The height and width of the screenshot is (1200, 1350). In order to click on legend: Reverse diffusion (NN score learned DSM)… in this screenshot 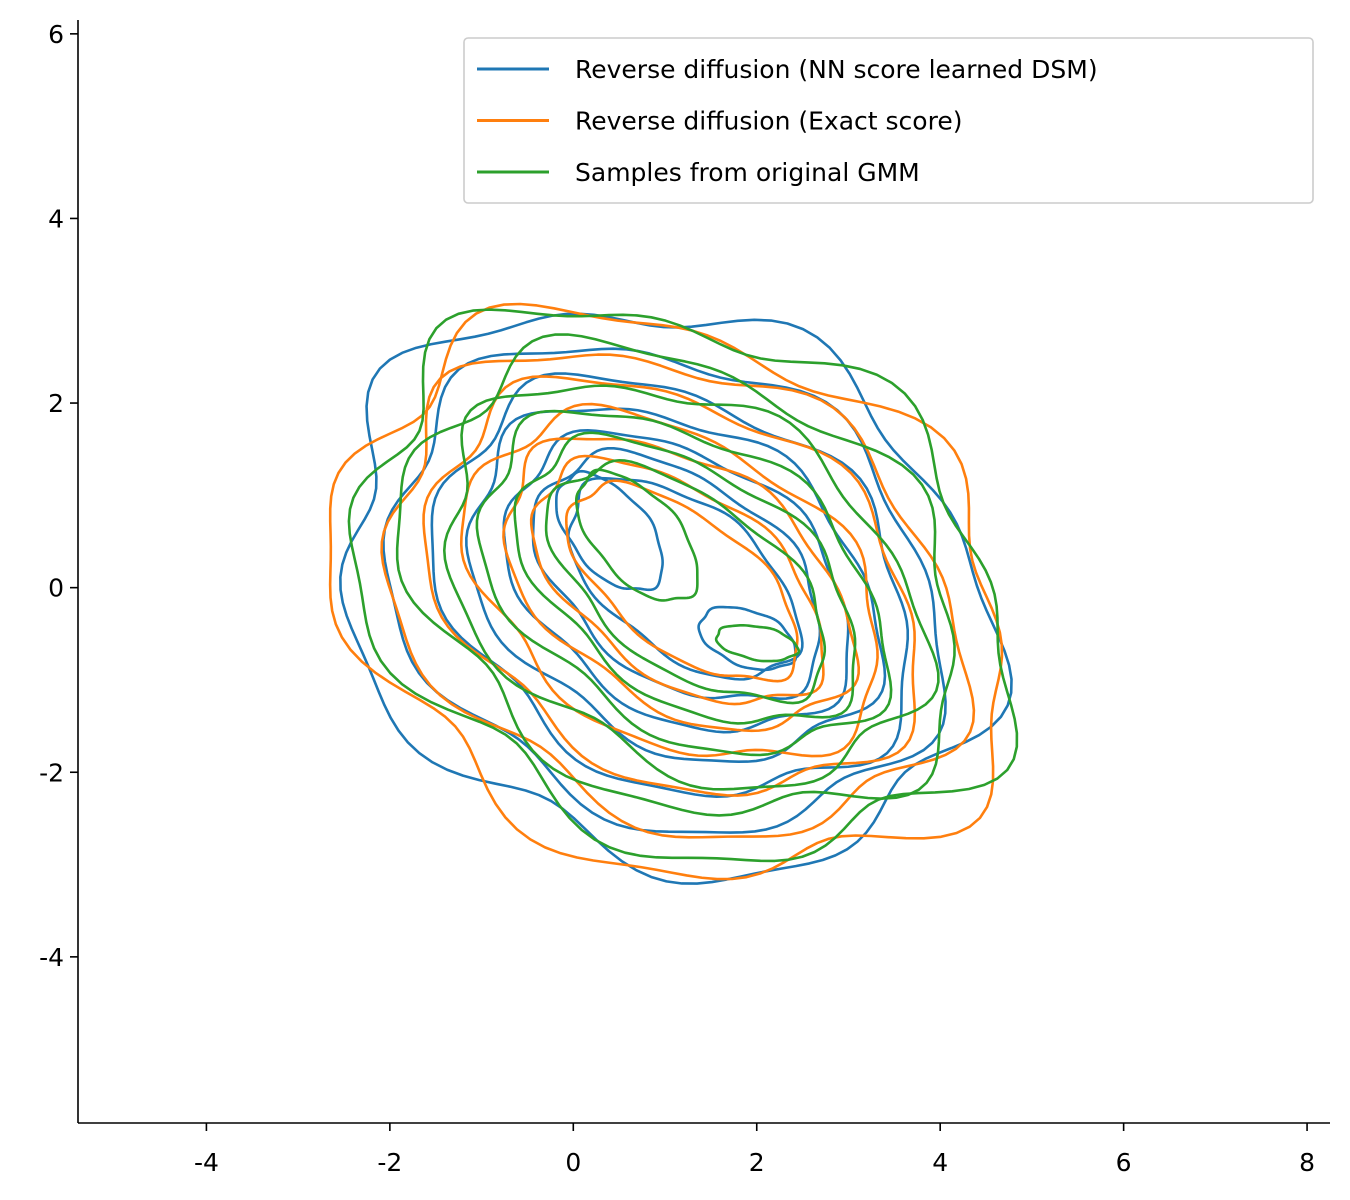, I will do `click(888, 120)`.